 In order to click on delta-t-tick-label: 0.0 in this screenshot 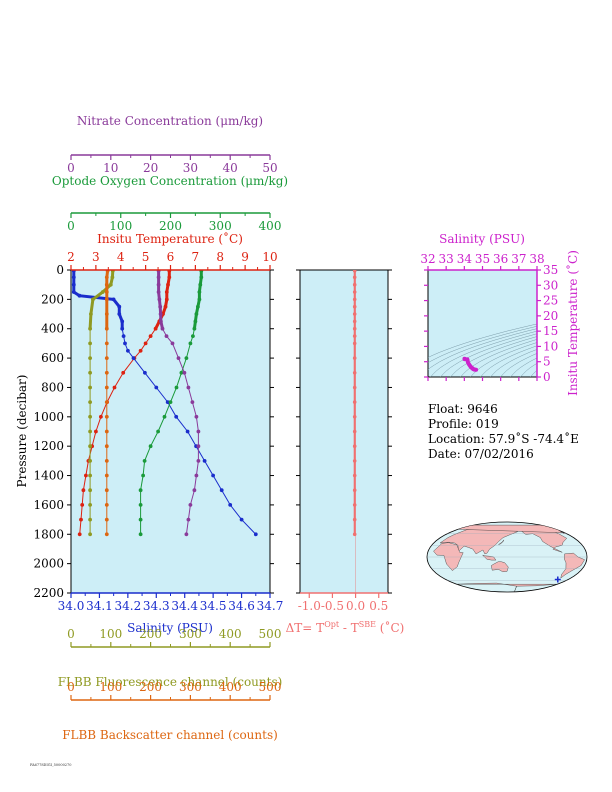, I will do `click(355, 606)`.